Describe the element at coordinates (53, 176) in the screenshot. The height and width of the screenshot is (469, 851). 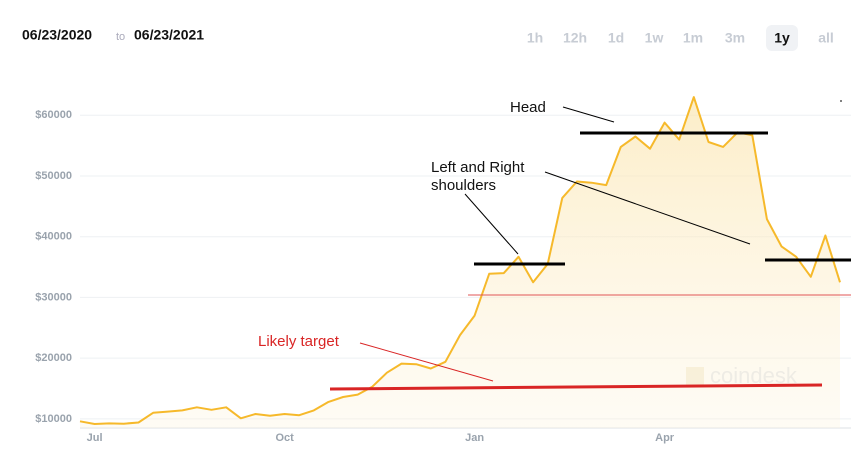
I see `y-tick-label: $50000` at that location.